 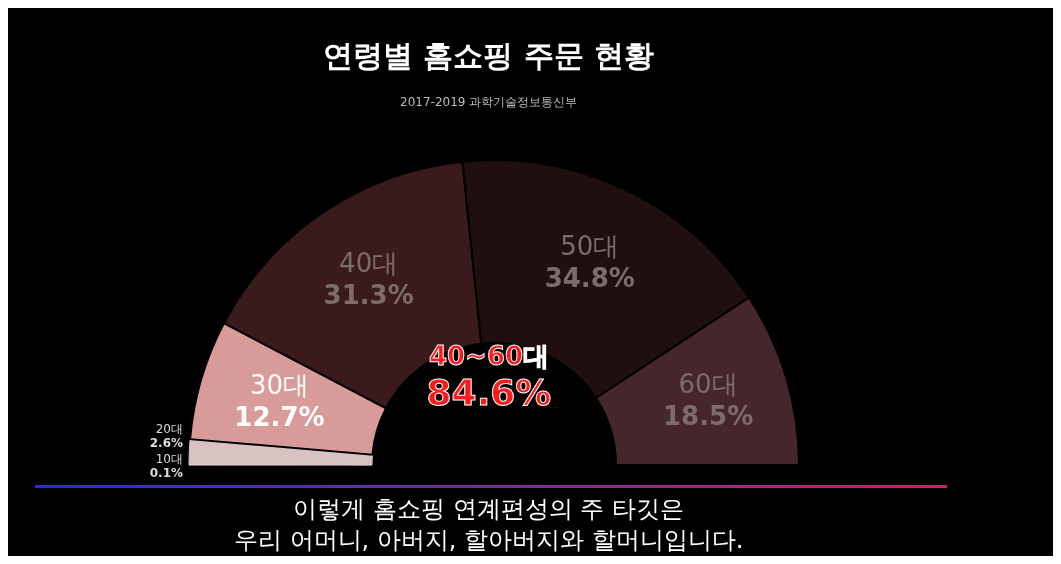 What do you see at coordinates (279, 417) in the screenshot?
I see `data-label: 12.7%` at bounding box center [279, 417].